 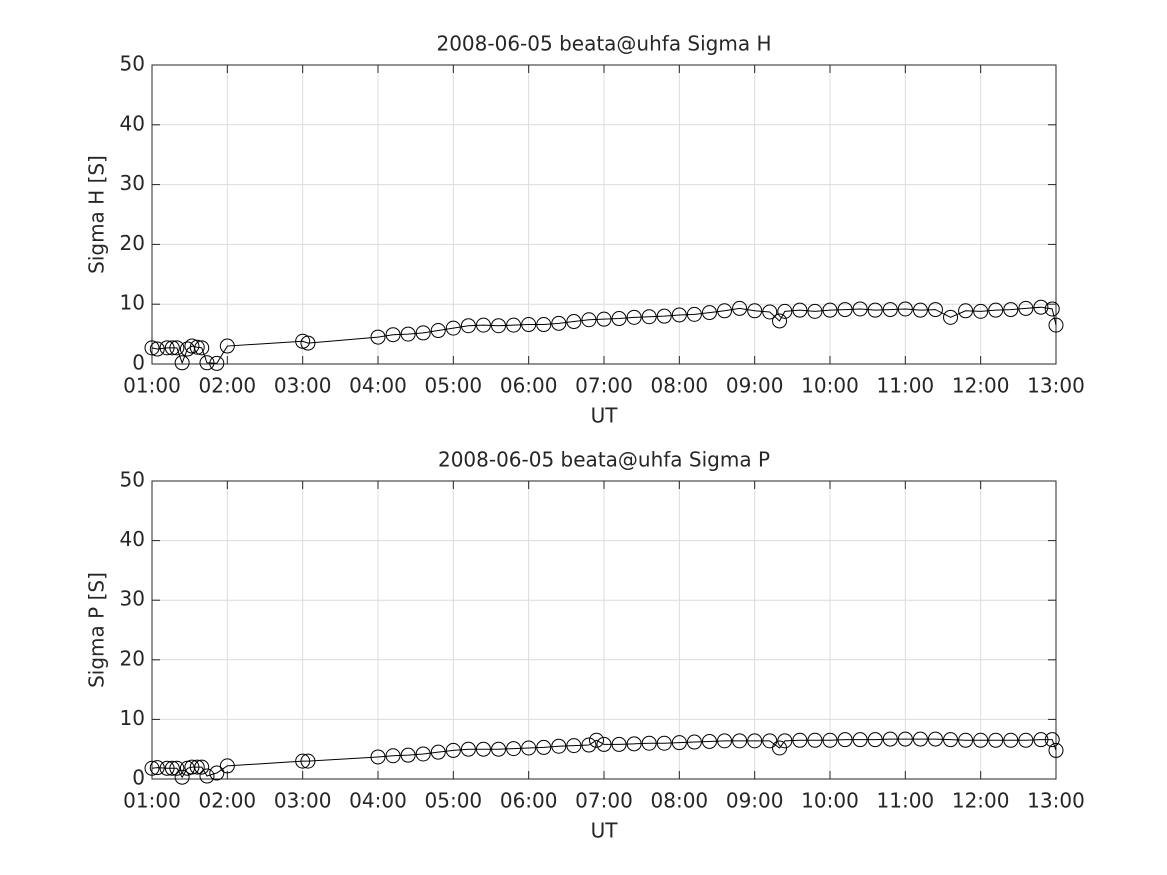 What do you see at coordinates (454, 801) in the screenshot?
I see `x-tick-label: 05:00` at bounding box center [454, 801].